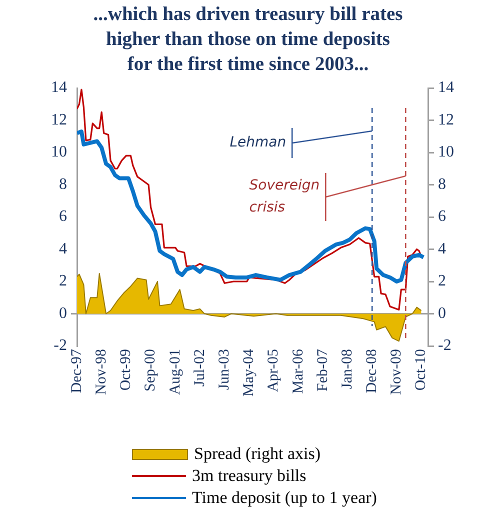 Image resolution: width=496 pixels, height=521 pixels. What do you see at coordinates (63, 313) in the screenshot?
I see `y-tick-label: 0` at bounding box center [63, 313].